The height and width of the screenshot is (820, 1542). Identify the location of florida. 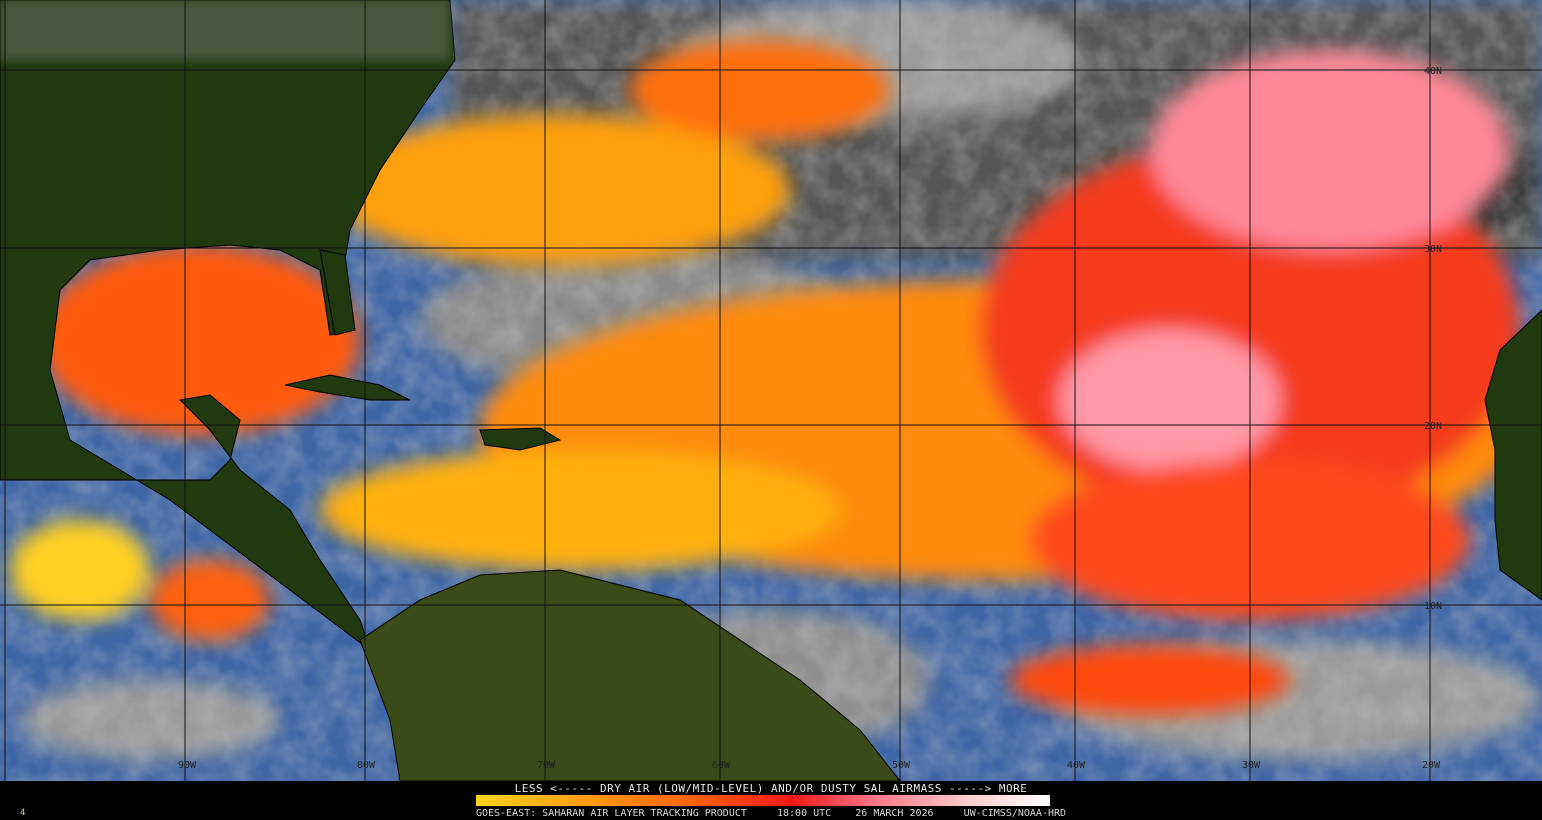
(337, 292).